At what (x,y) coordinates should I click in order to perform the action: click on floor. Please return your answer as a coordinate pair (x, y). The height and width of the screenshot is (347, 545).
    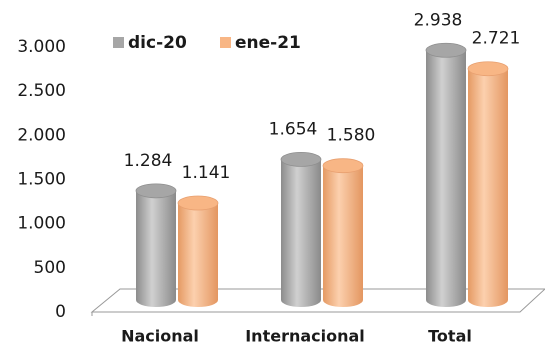
    Looking at the image, I should click on (317, 300).